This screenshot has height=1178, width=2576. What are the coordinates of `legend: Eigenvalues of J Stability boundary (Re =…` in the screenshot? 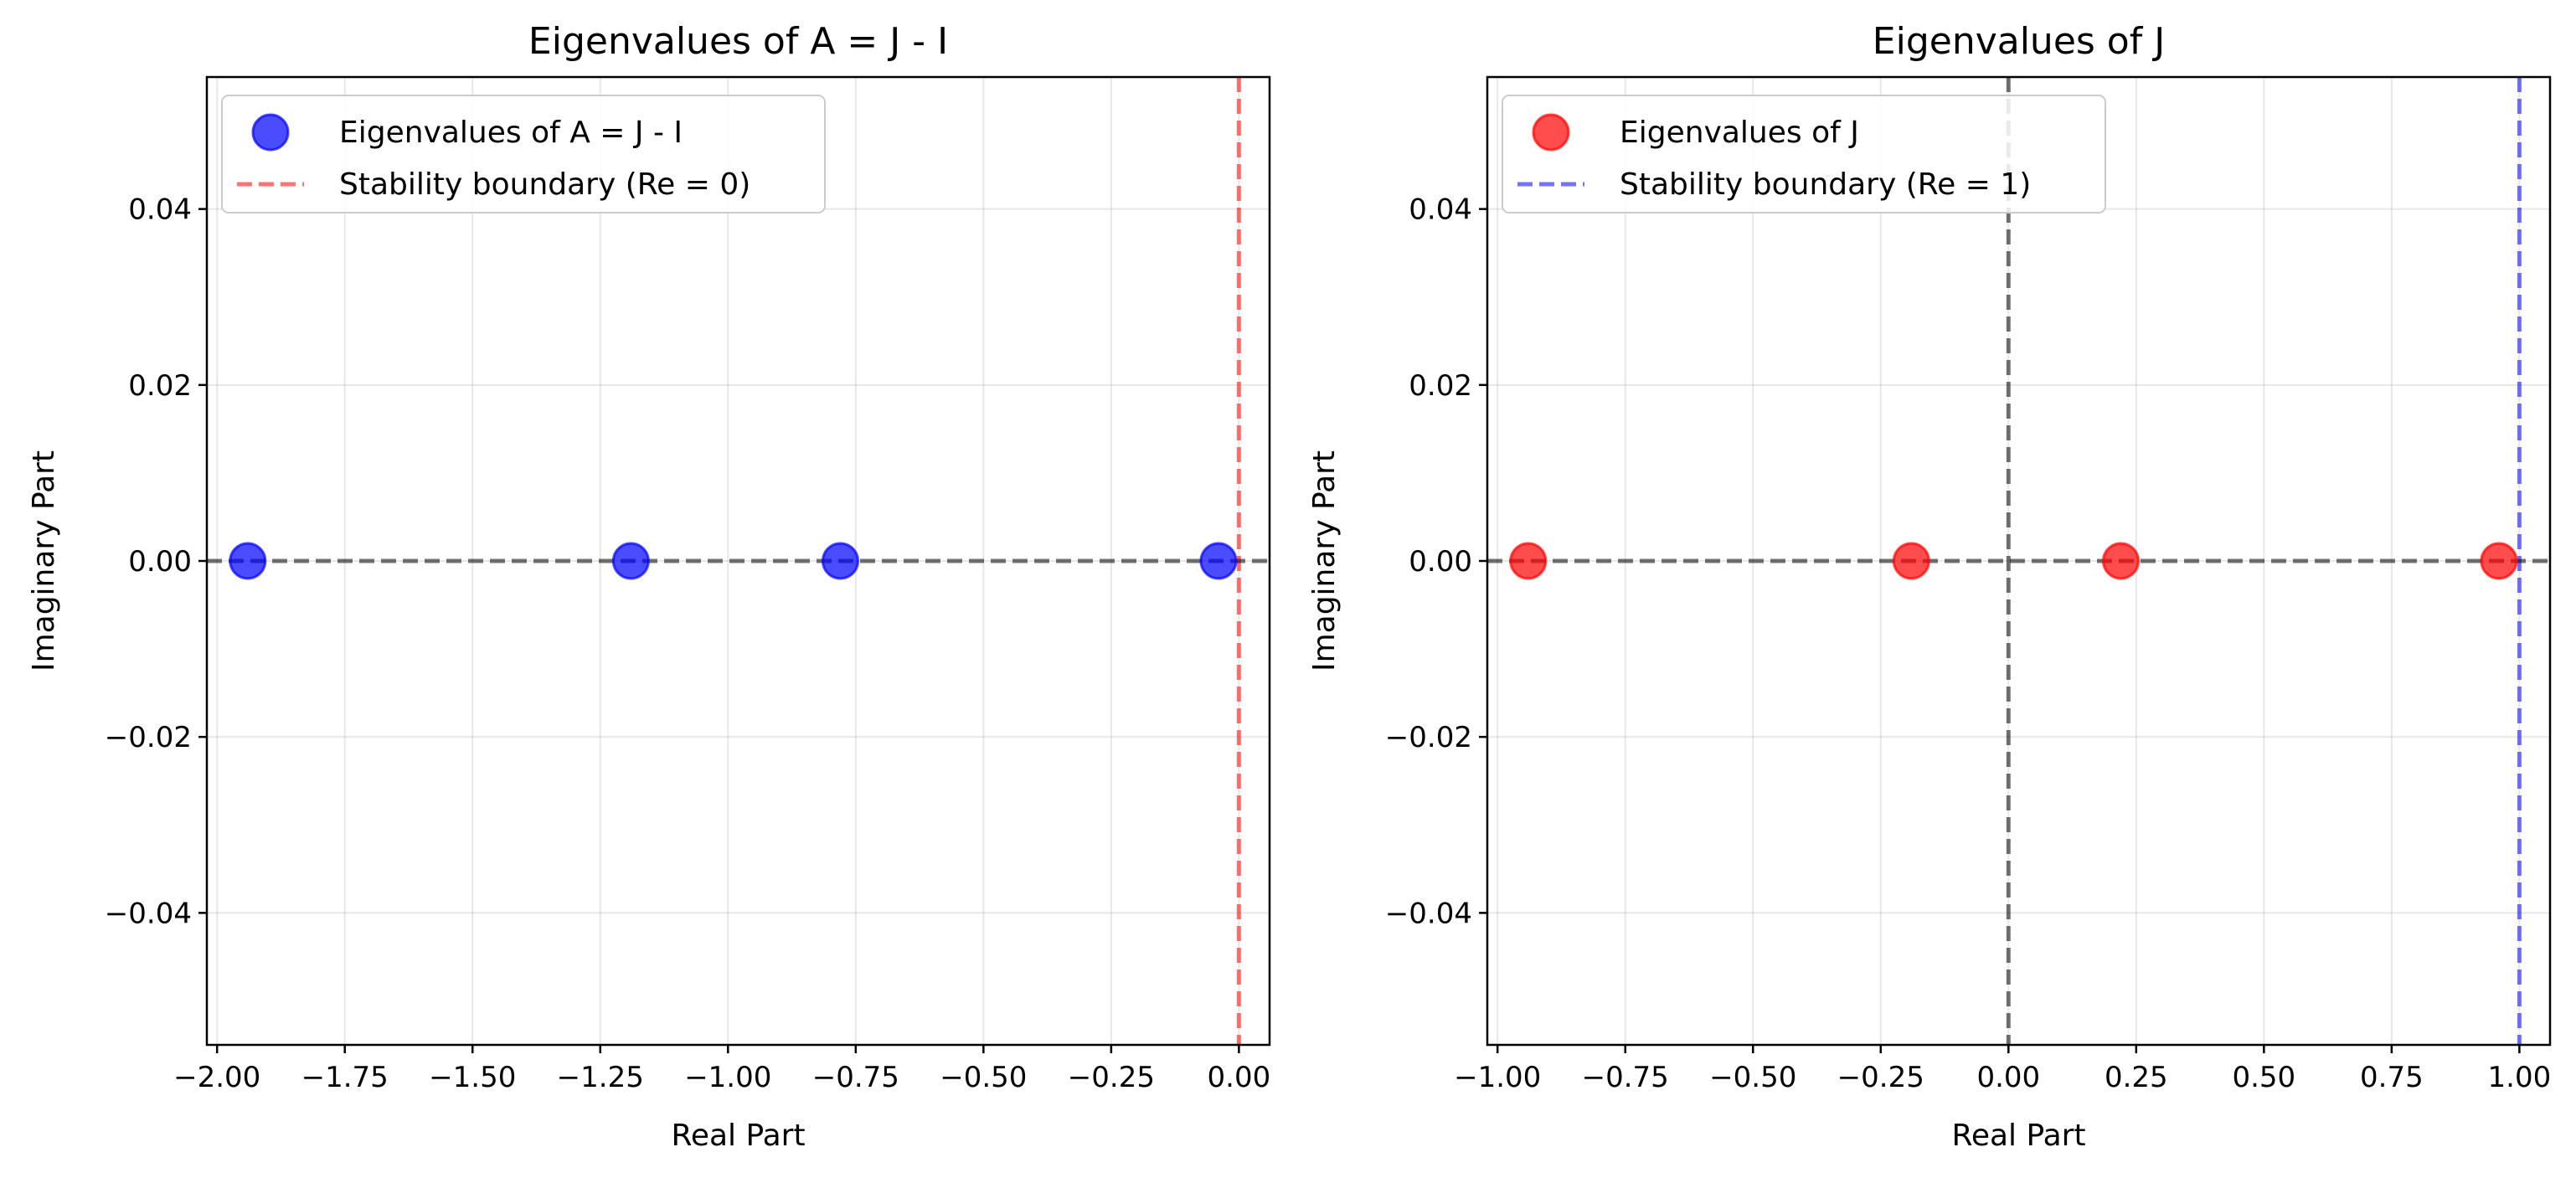 It's located at (1804, 154).